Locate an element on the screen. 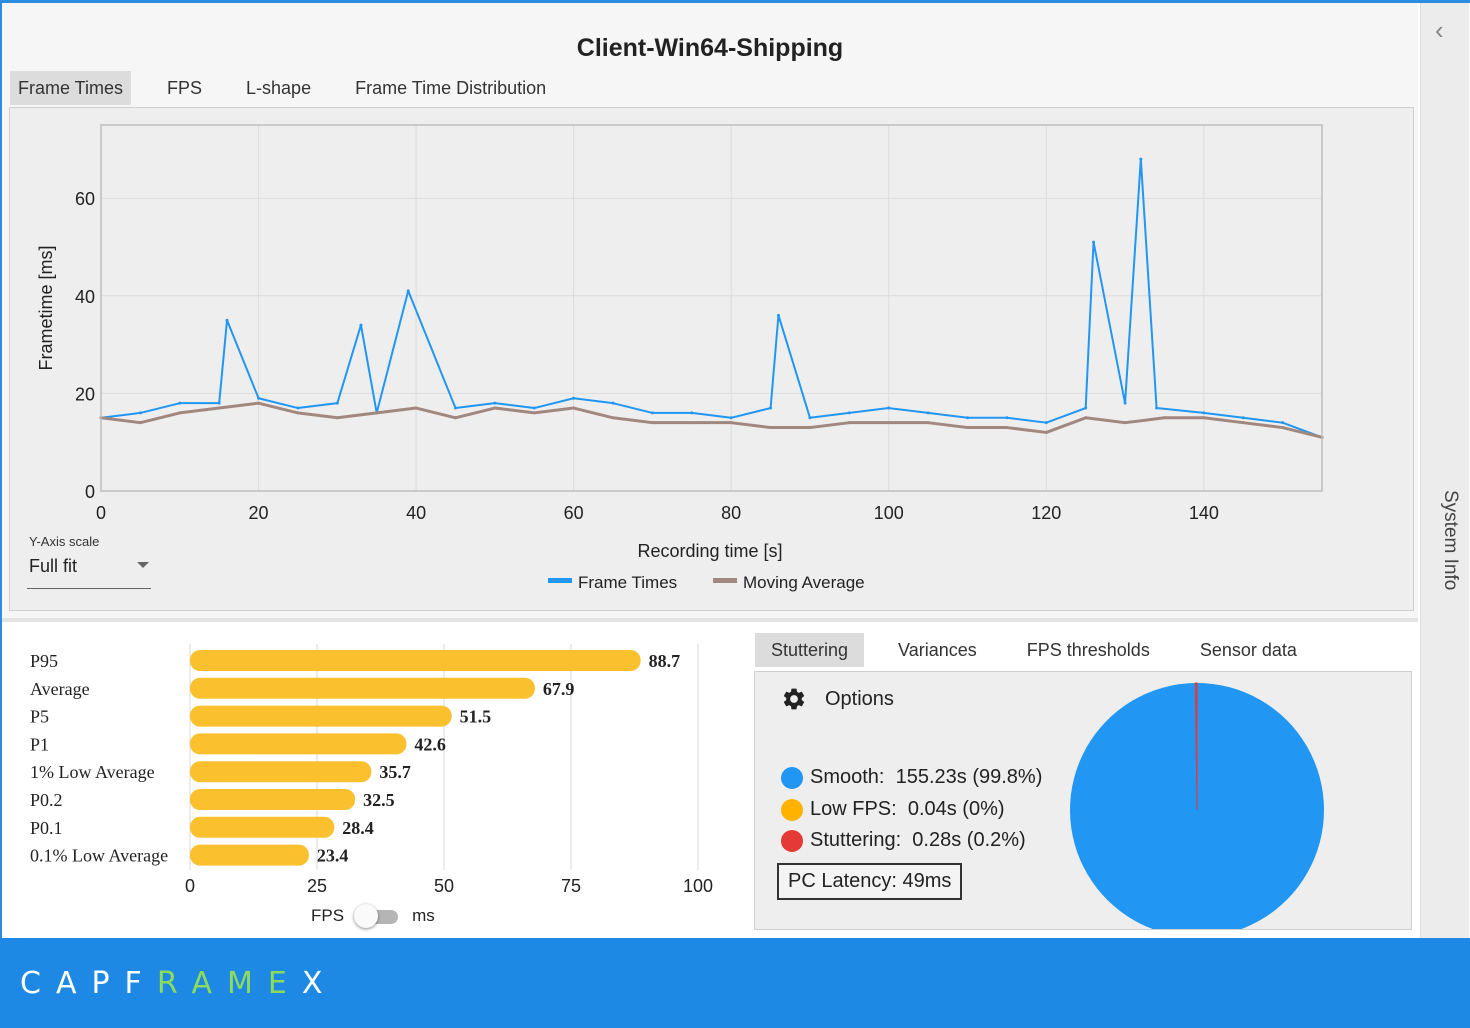  smooth-color-dot is located at coordinates (792, 777).